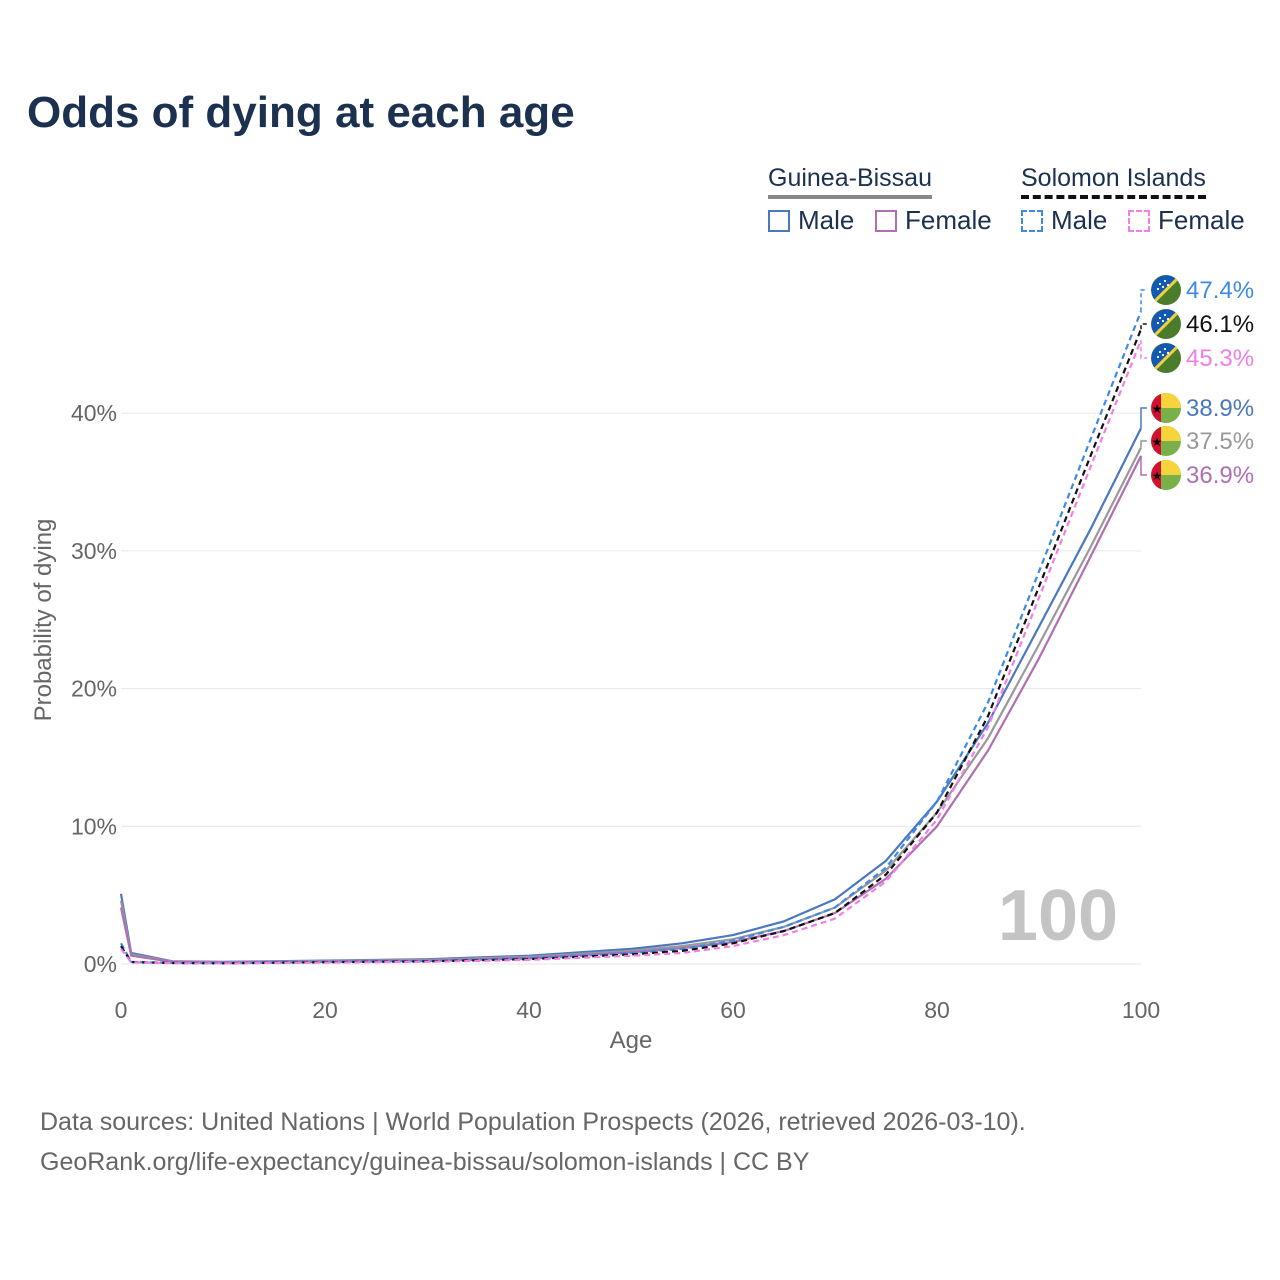 The image size is (1280, 1280). What do you see at coordinates (638, 1010) in the screenshot?
I see `x-tick-labels: 0 20 40 60 80 100` at bounding box center [638, 1010].